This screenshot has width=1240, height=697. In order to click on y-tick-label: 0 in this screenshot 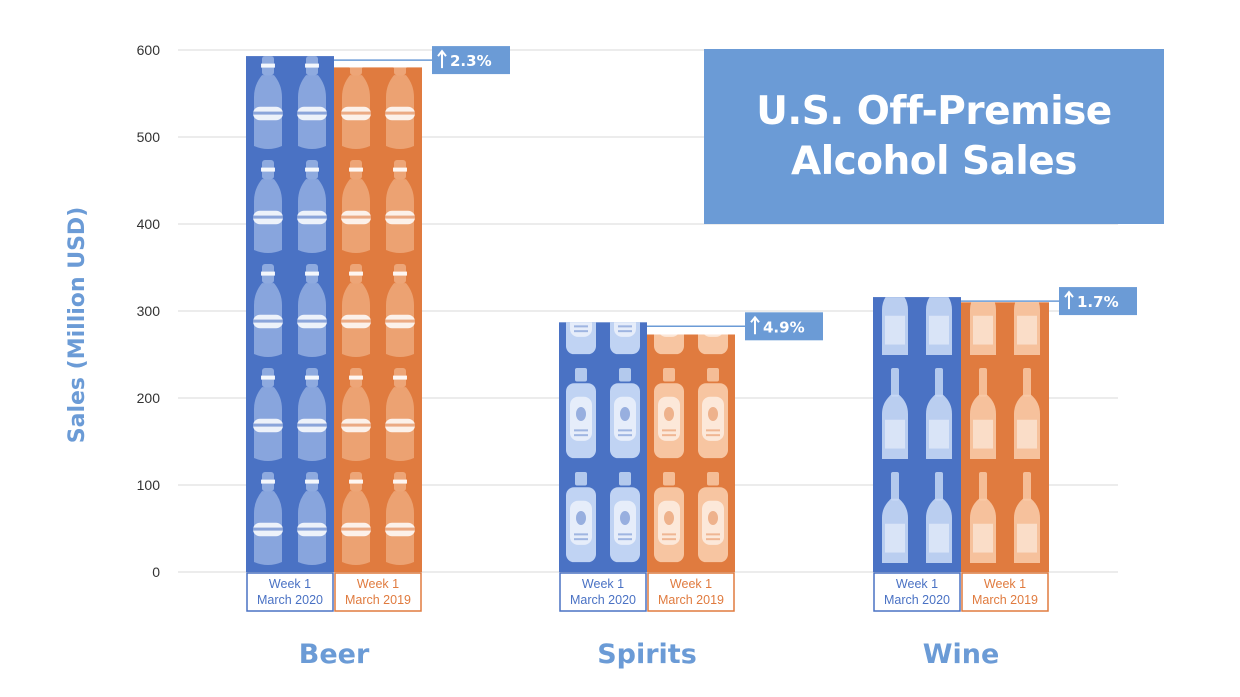, I will do `click(156, 572)`.